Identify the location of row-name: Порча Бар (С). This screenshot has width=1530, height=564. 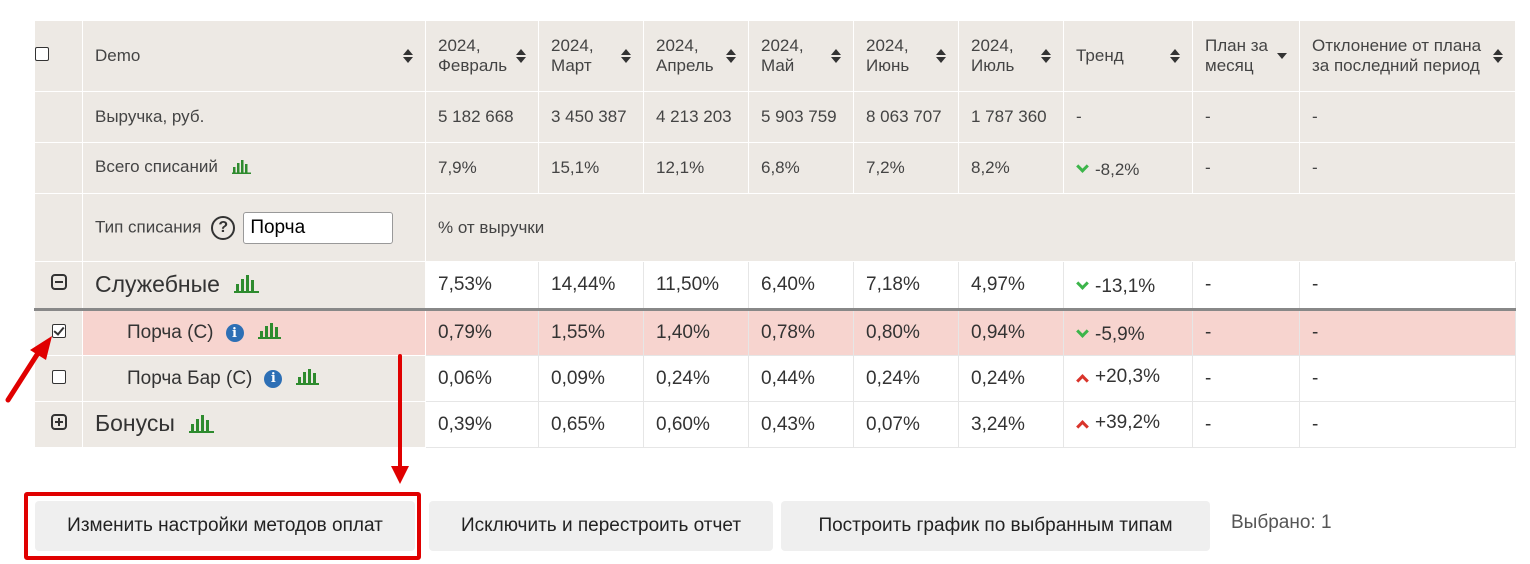
(190, 378).